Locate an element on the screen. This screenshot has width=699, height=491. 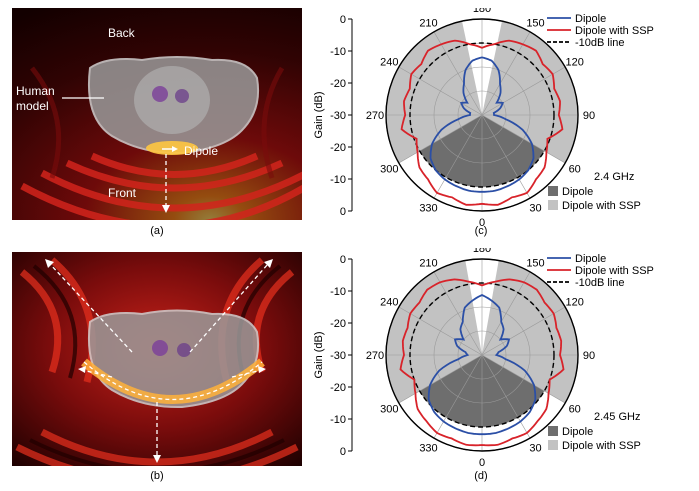
label-back: Back is located at coordinates (121, 33).